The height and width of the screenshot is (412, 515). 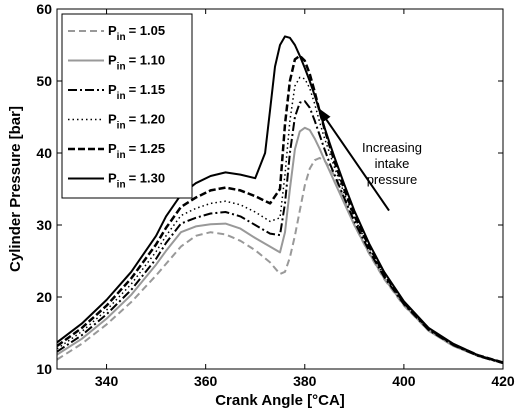 What do you see at coordinates (392, 147) in the screenshot?
I see `annotation-line-1: Increasing` at bounding box center [392, 147].